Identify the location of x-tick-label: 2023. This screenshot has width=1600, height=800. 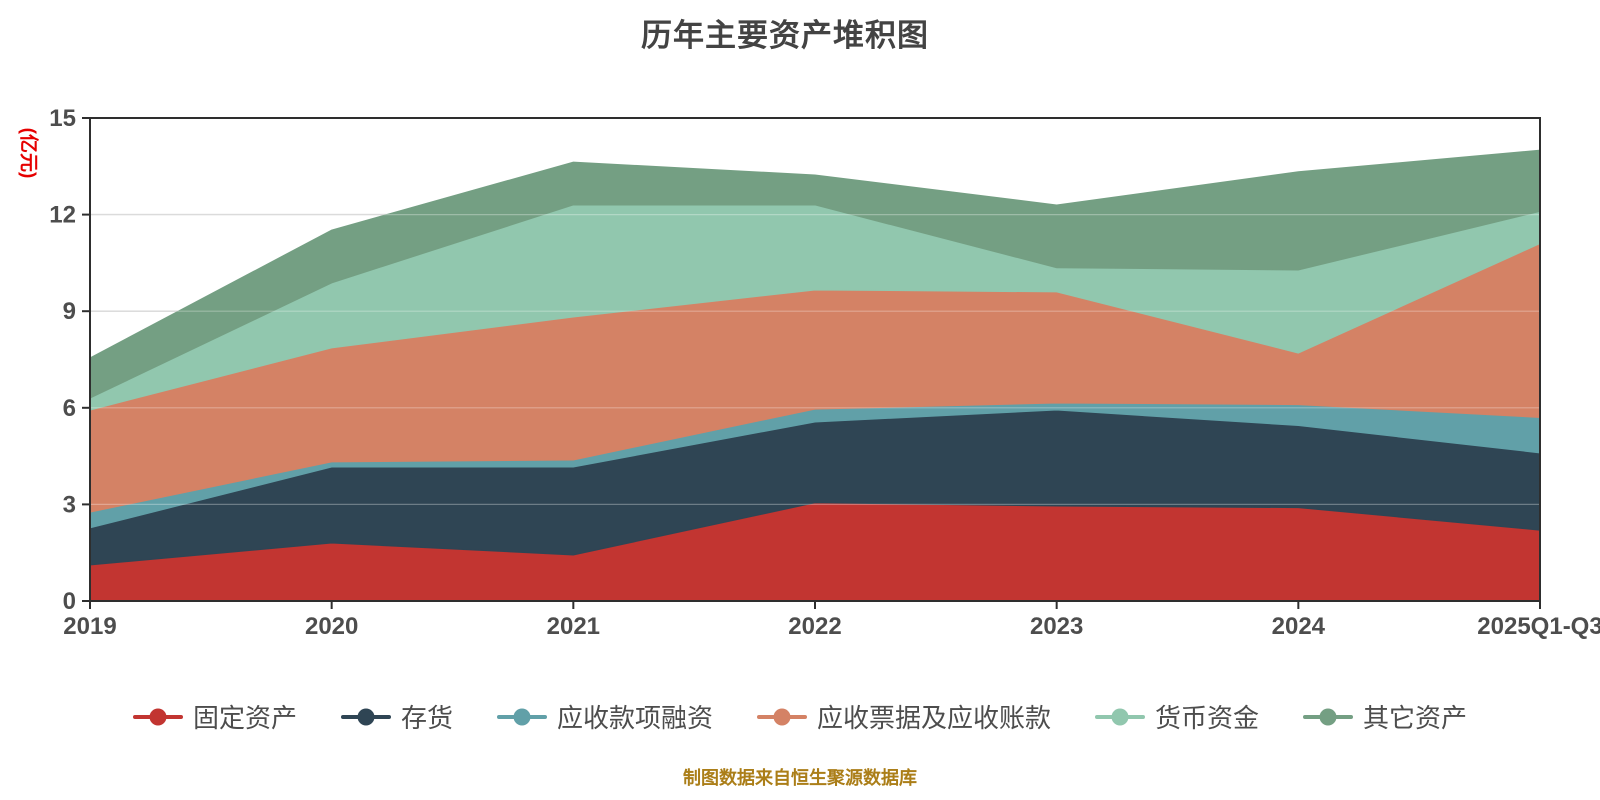
(1056, 626).